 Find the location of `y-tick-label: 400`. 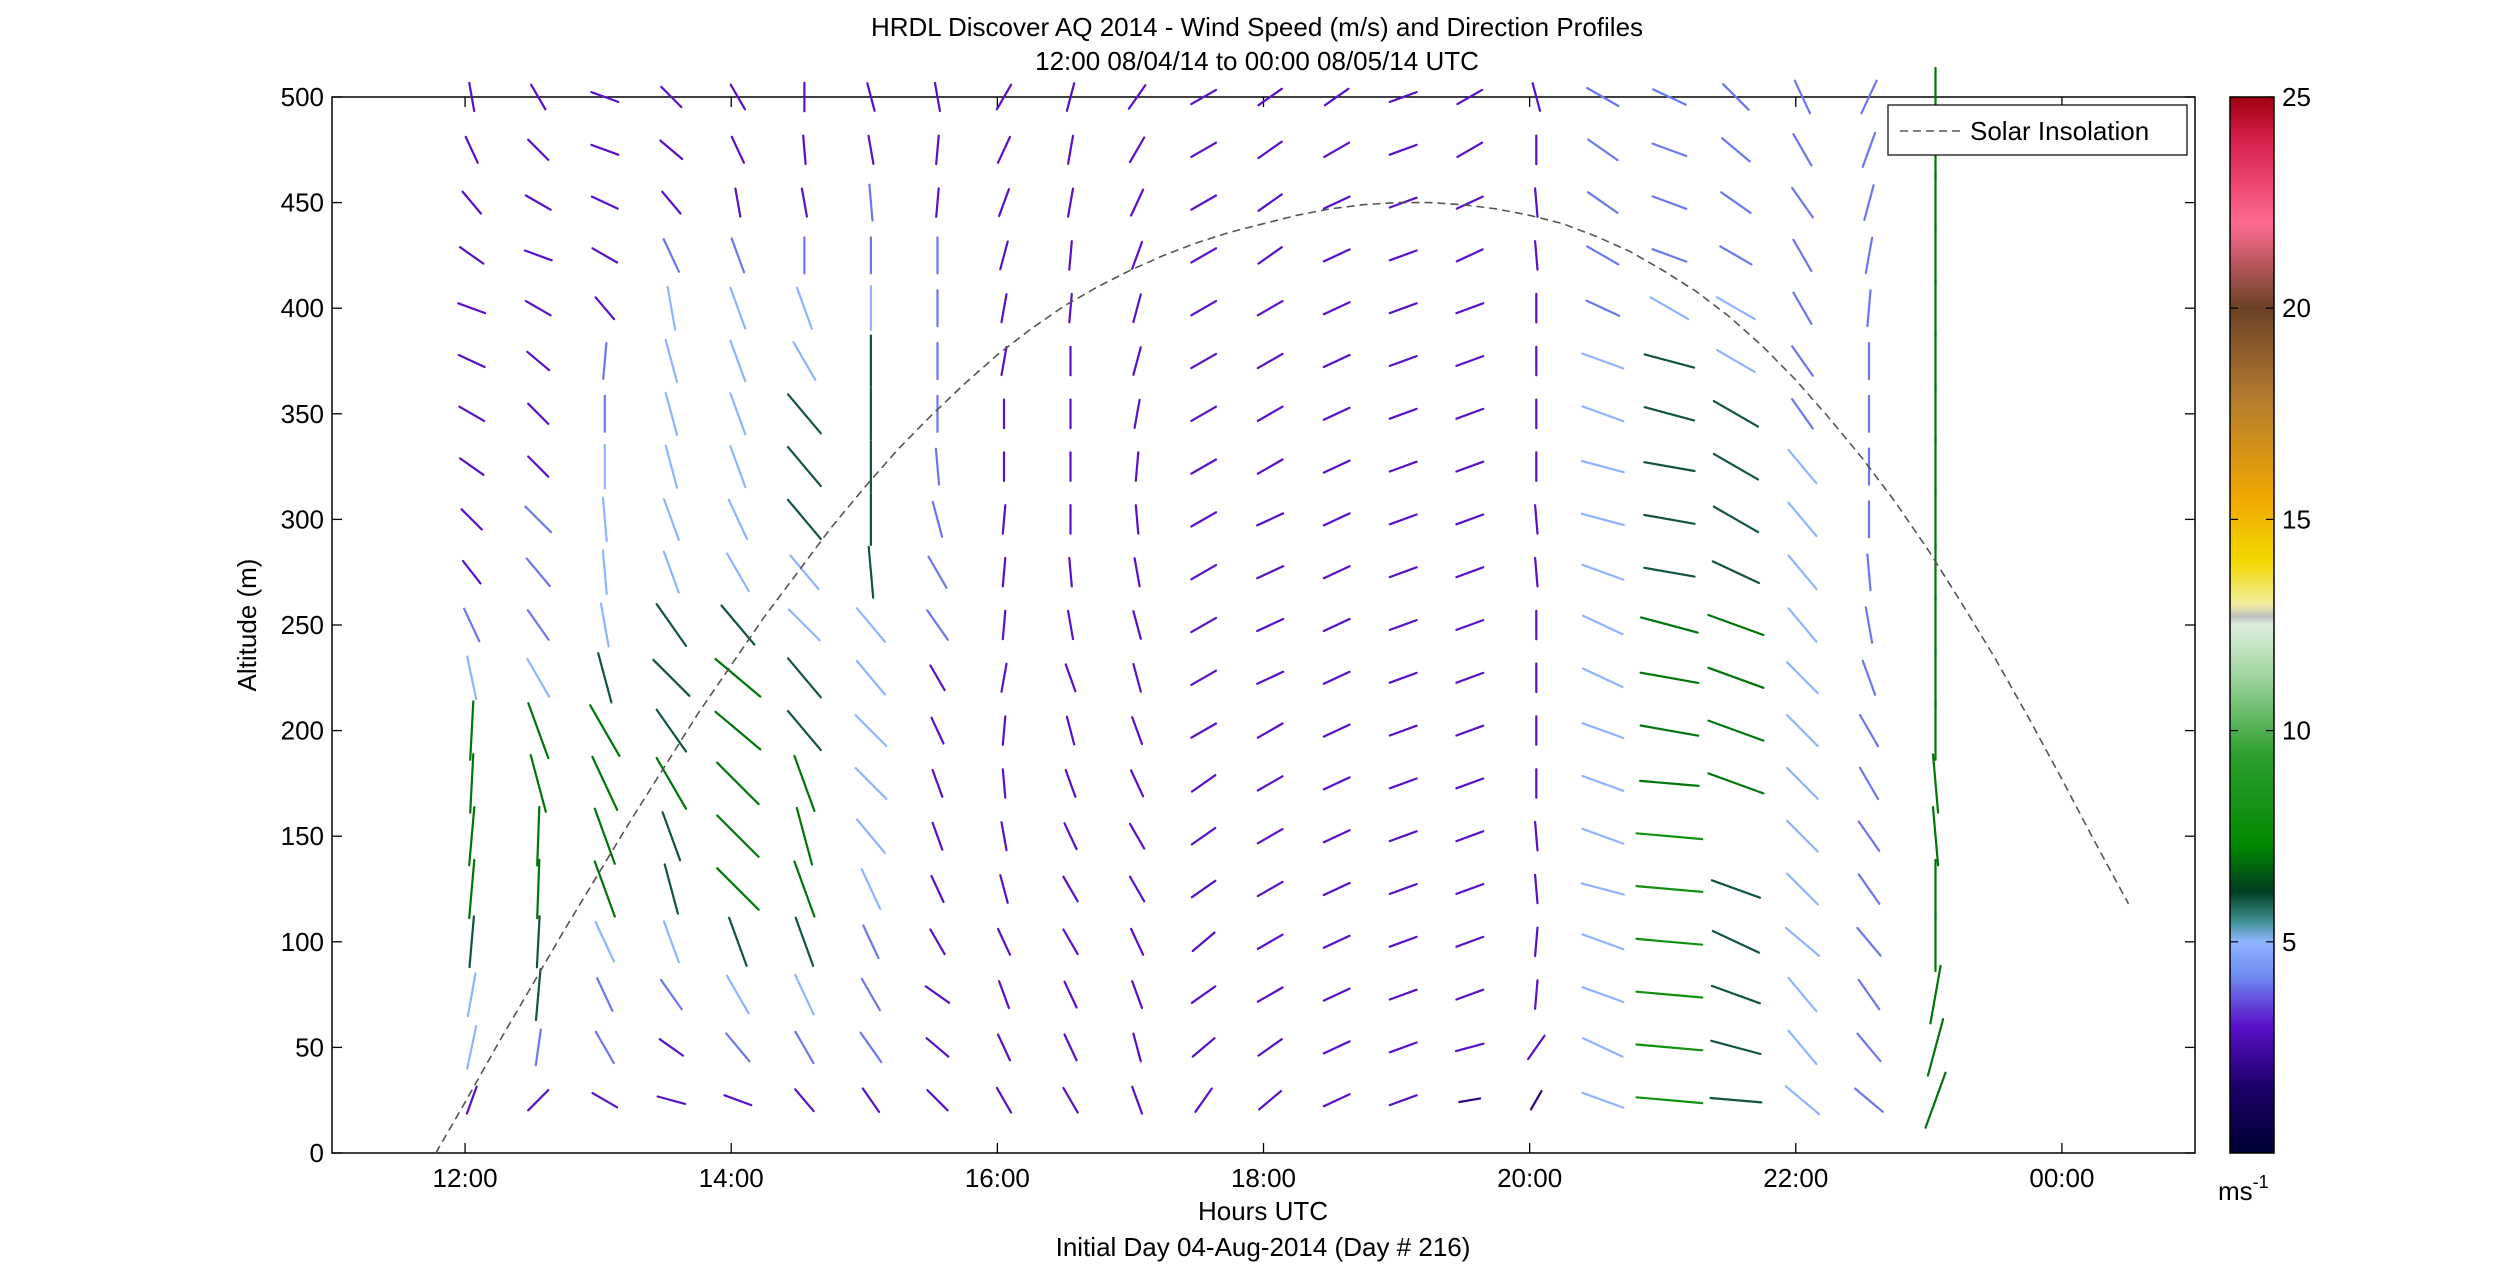

y-tick-label: 400 is located at coordinates (302, 308).